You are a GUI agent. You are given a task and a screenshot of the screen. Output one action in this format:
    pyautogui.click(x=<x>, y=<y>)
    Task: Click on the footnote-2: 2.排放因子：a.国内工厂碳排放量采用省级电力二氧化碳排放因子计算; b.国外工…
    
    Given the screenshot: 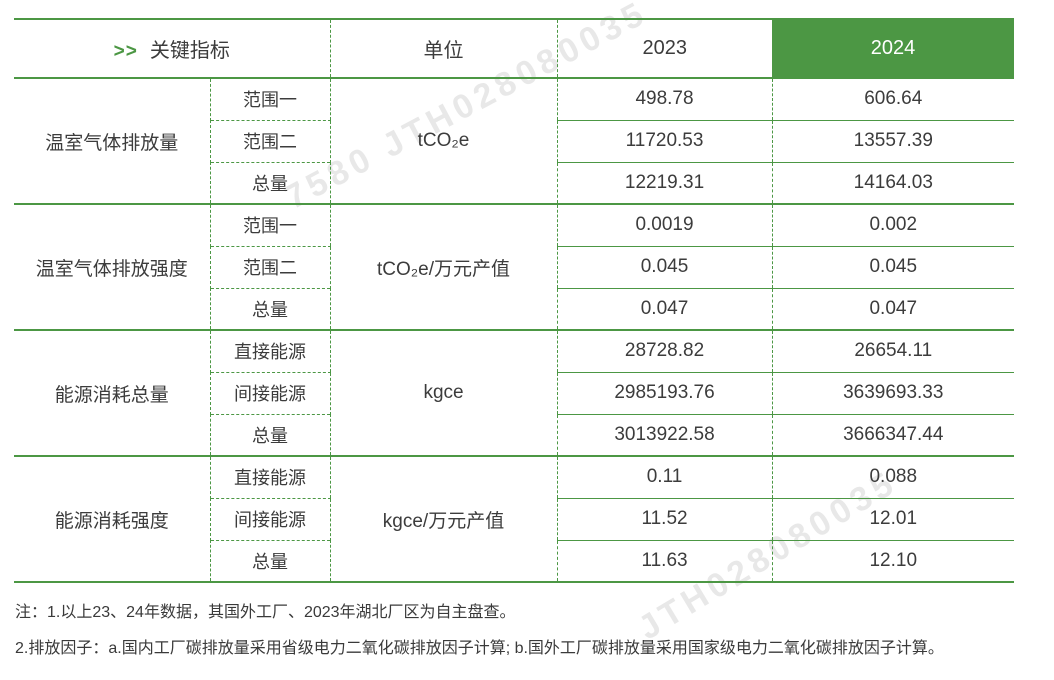 What is the action you would take?
    pyautogui.click(x=479, y=648)
    